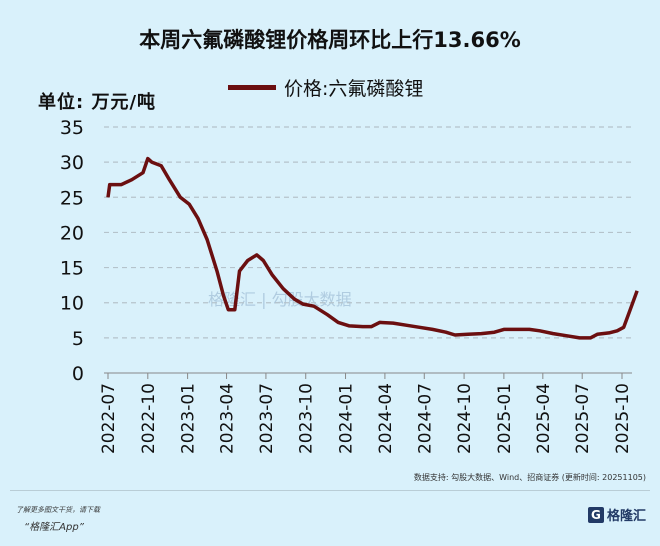  What do you see at coordinates (330, 490) in the screenshot?
I see `divider` at bounding box center [330, 490].